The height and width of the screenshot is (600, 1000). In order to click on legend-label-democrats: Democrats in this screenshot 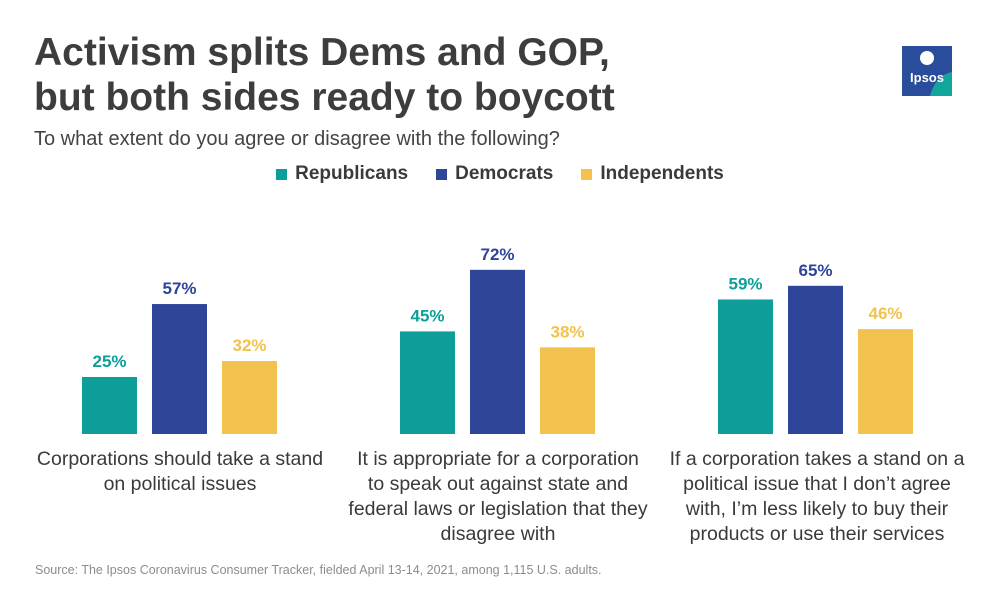, I will do `click(504, 173)`.